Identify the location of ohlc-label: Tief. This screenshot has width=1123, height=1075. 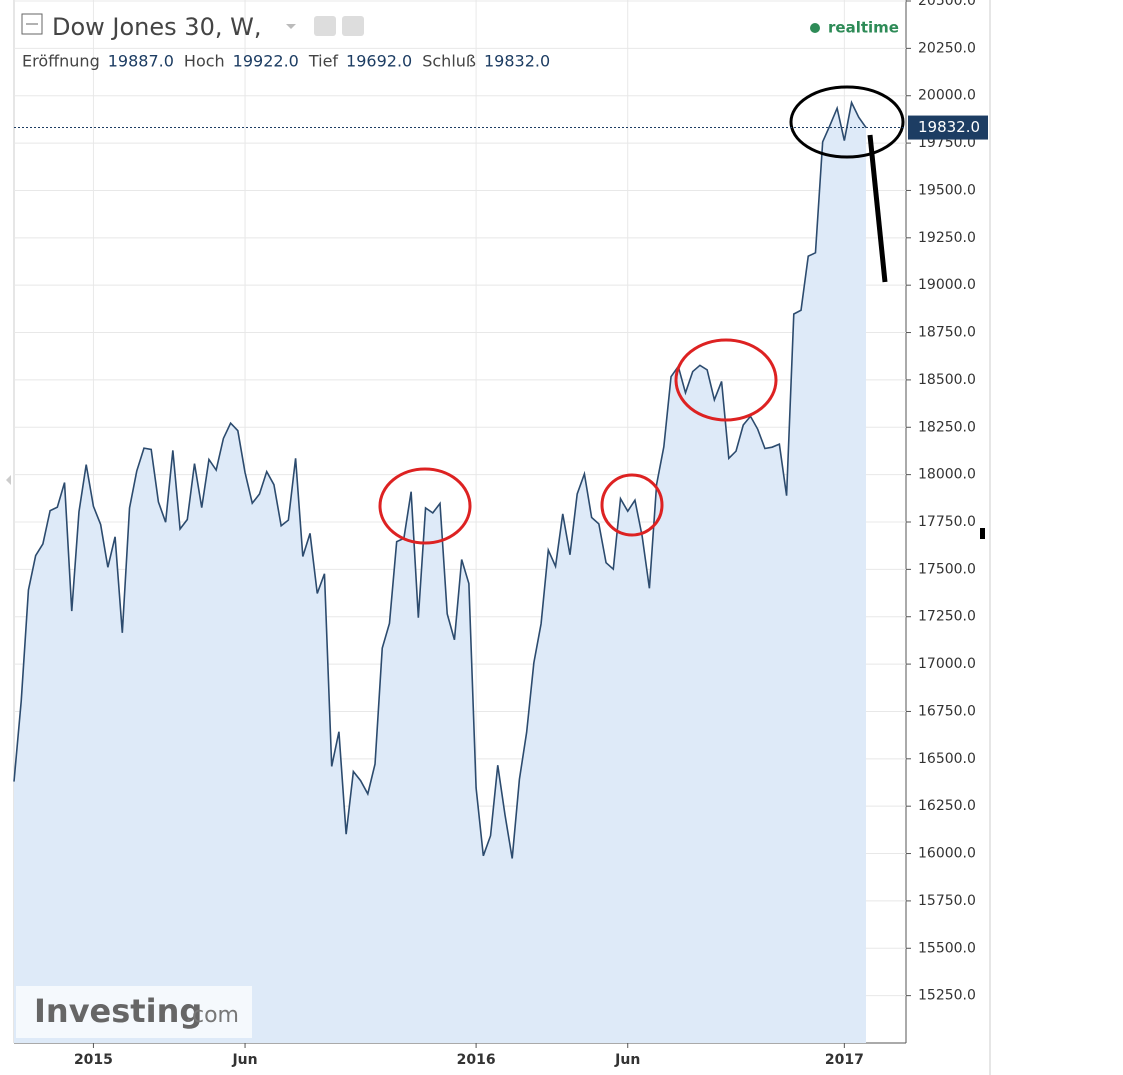
(323, 61).